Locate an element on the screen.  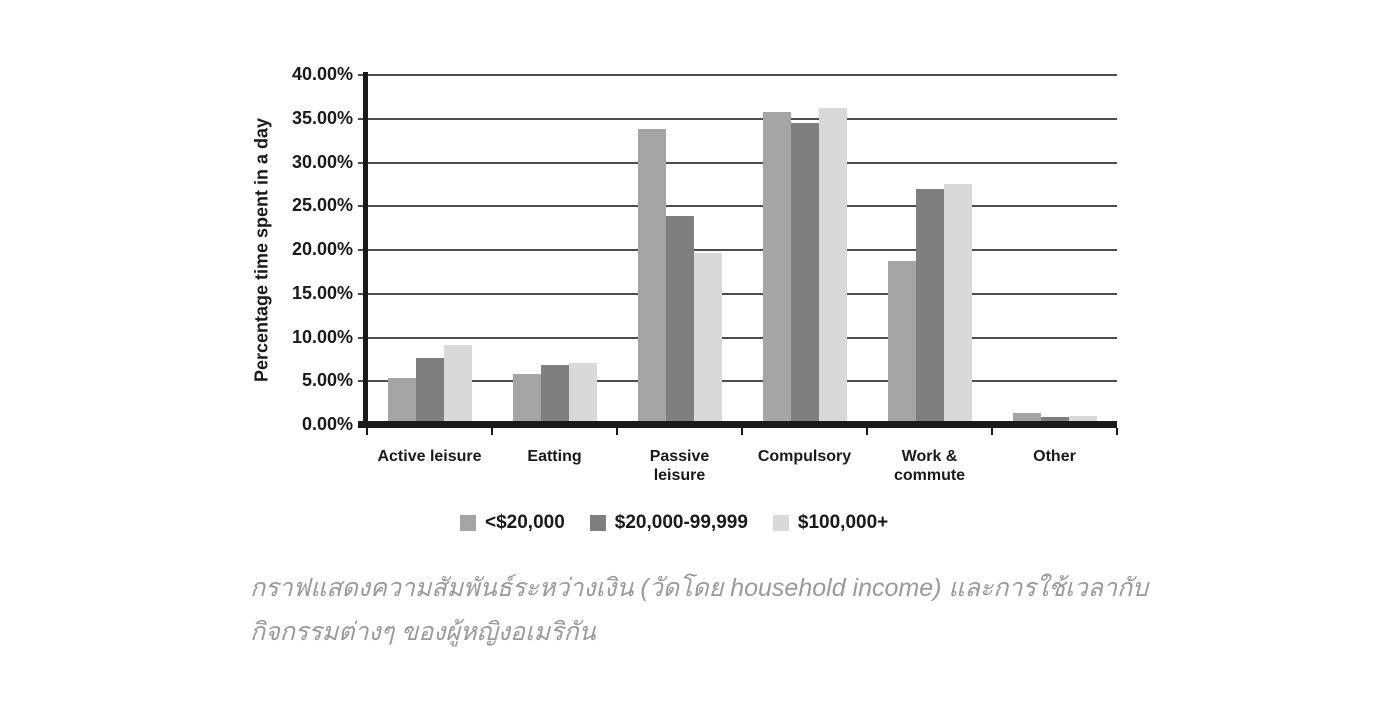
y-tick-label: 20.00% is located at coordinates (322, 249).